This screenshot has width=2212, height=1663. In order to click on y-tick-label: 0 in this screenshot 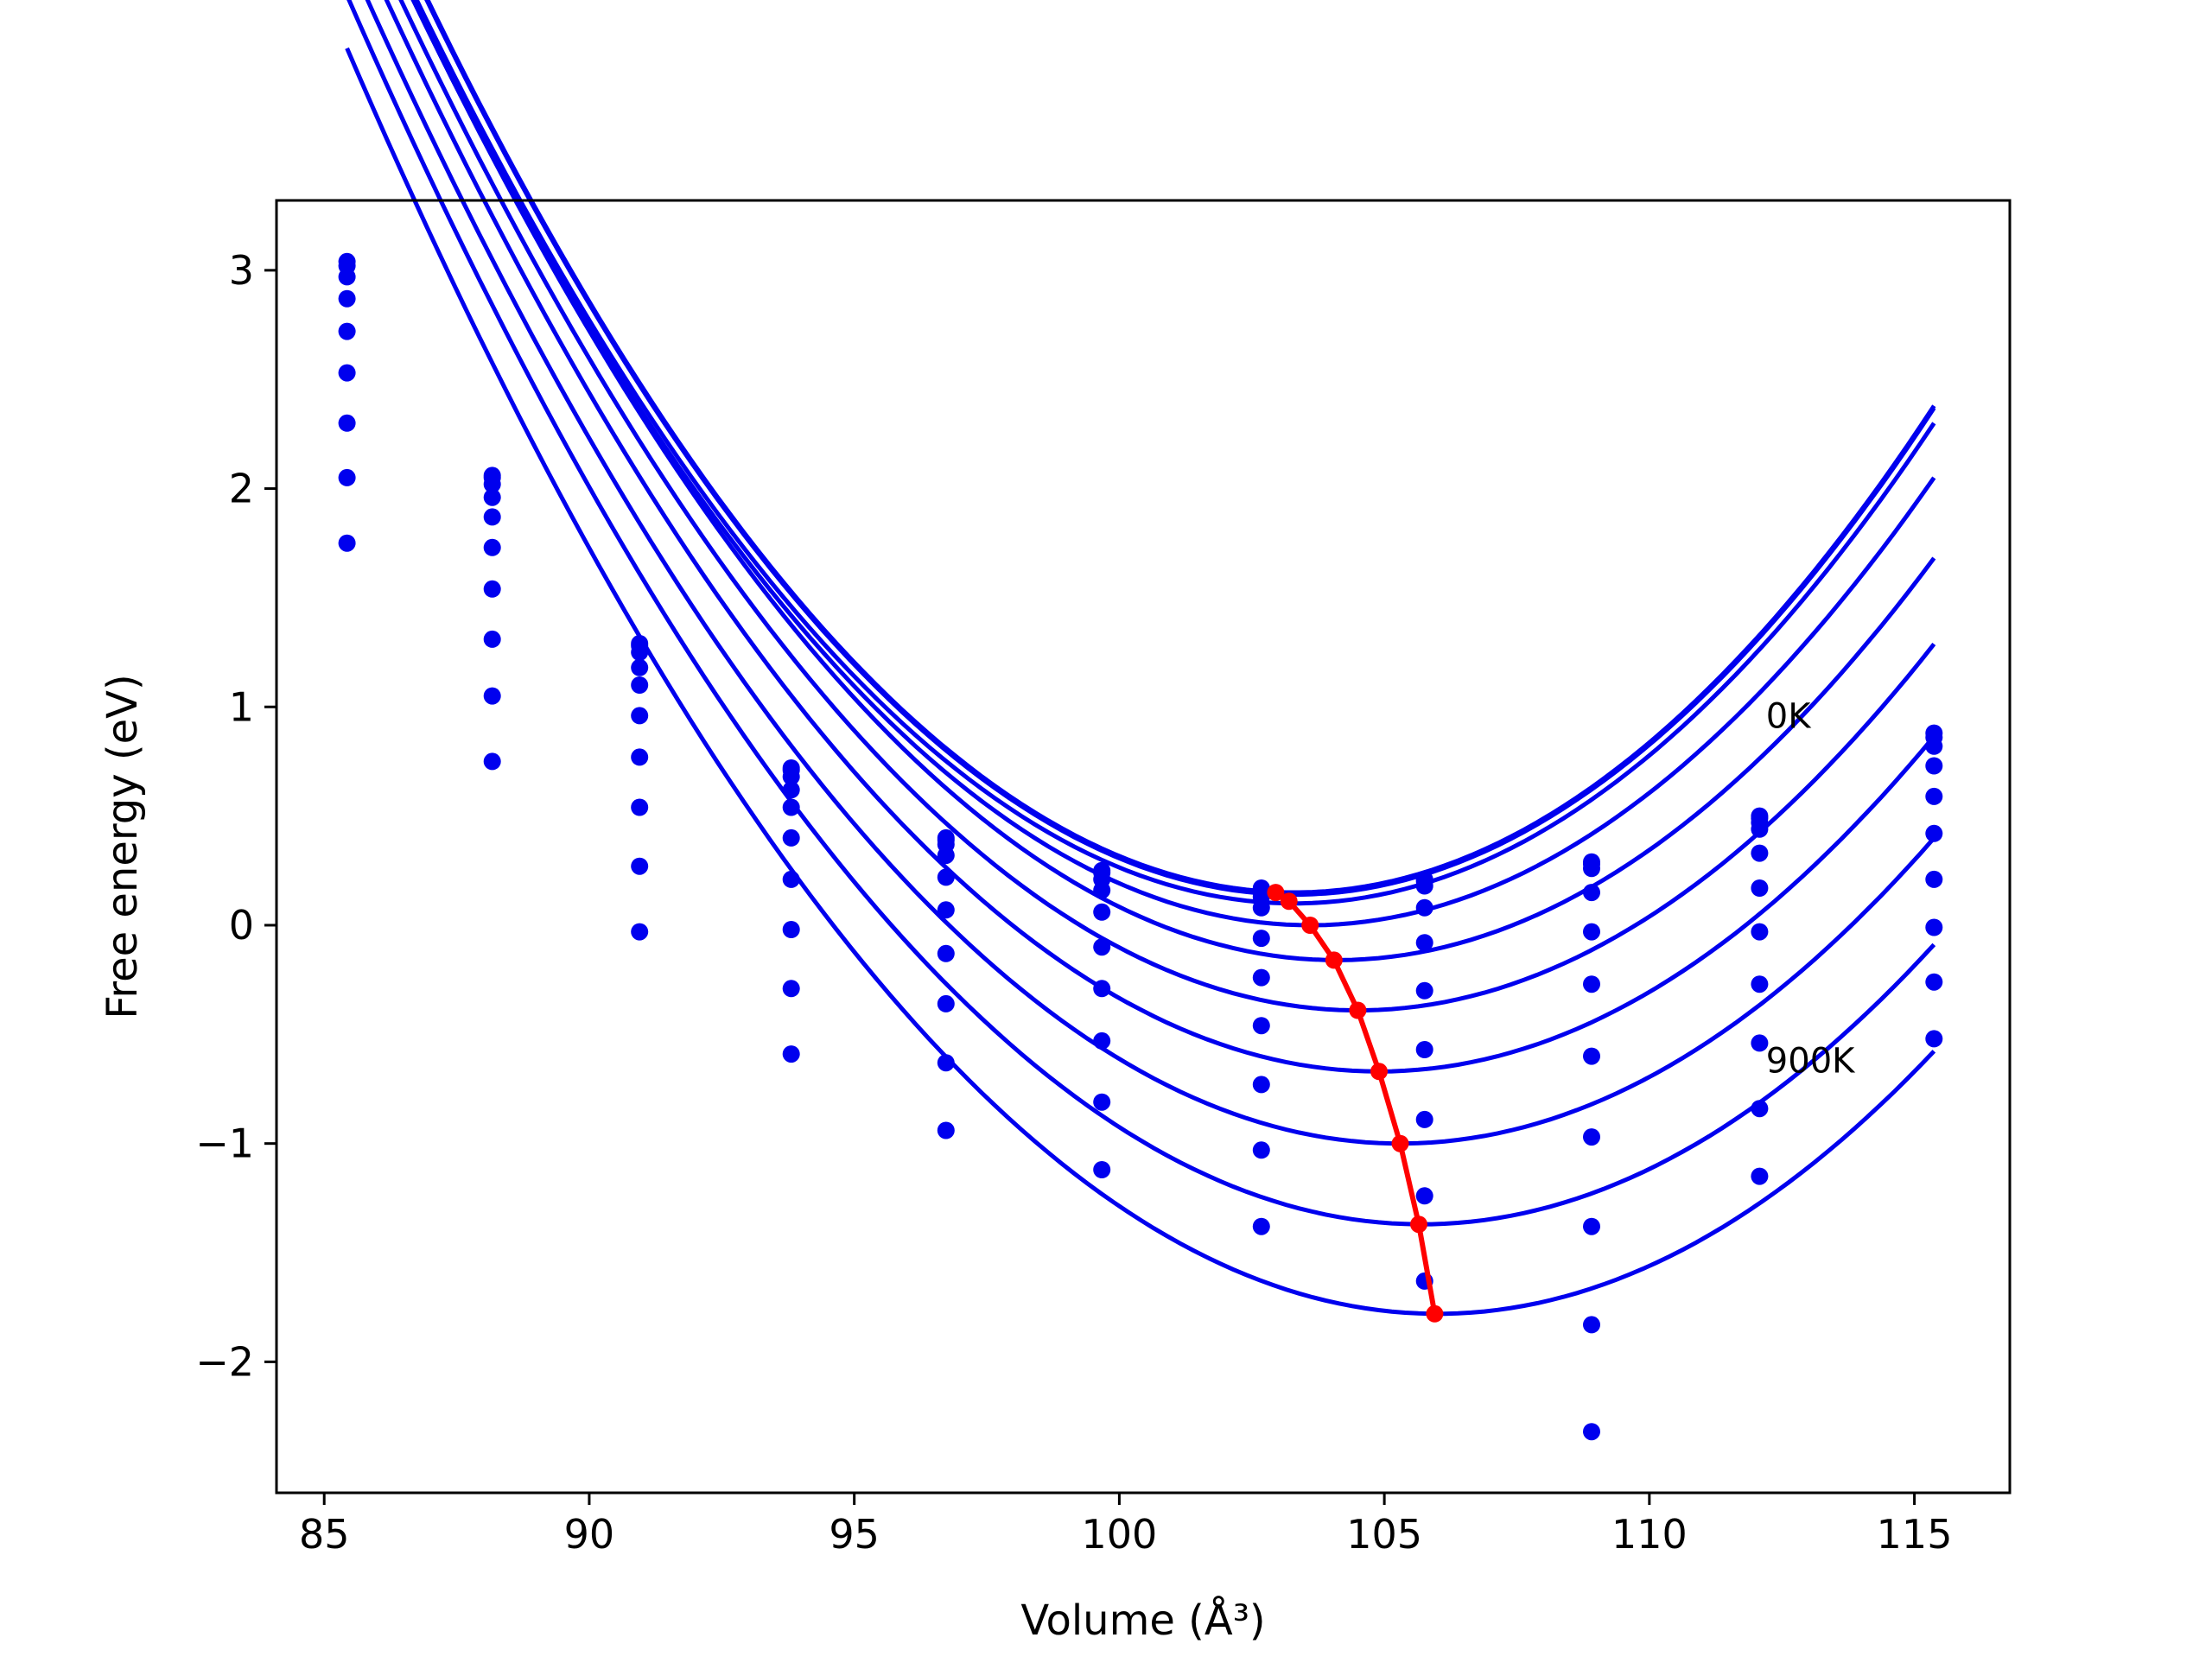, I will do `click(241, 926)`.